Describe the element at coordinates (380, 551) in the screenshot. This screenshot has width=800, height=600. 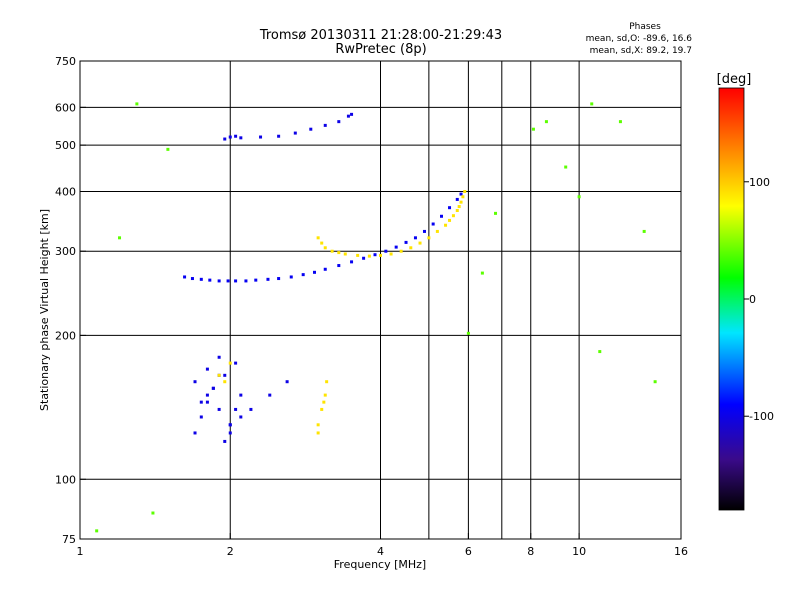
I see `x-tick-label: 4` at that location.